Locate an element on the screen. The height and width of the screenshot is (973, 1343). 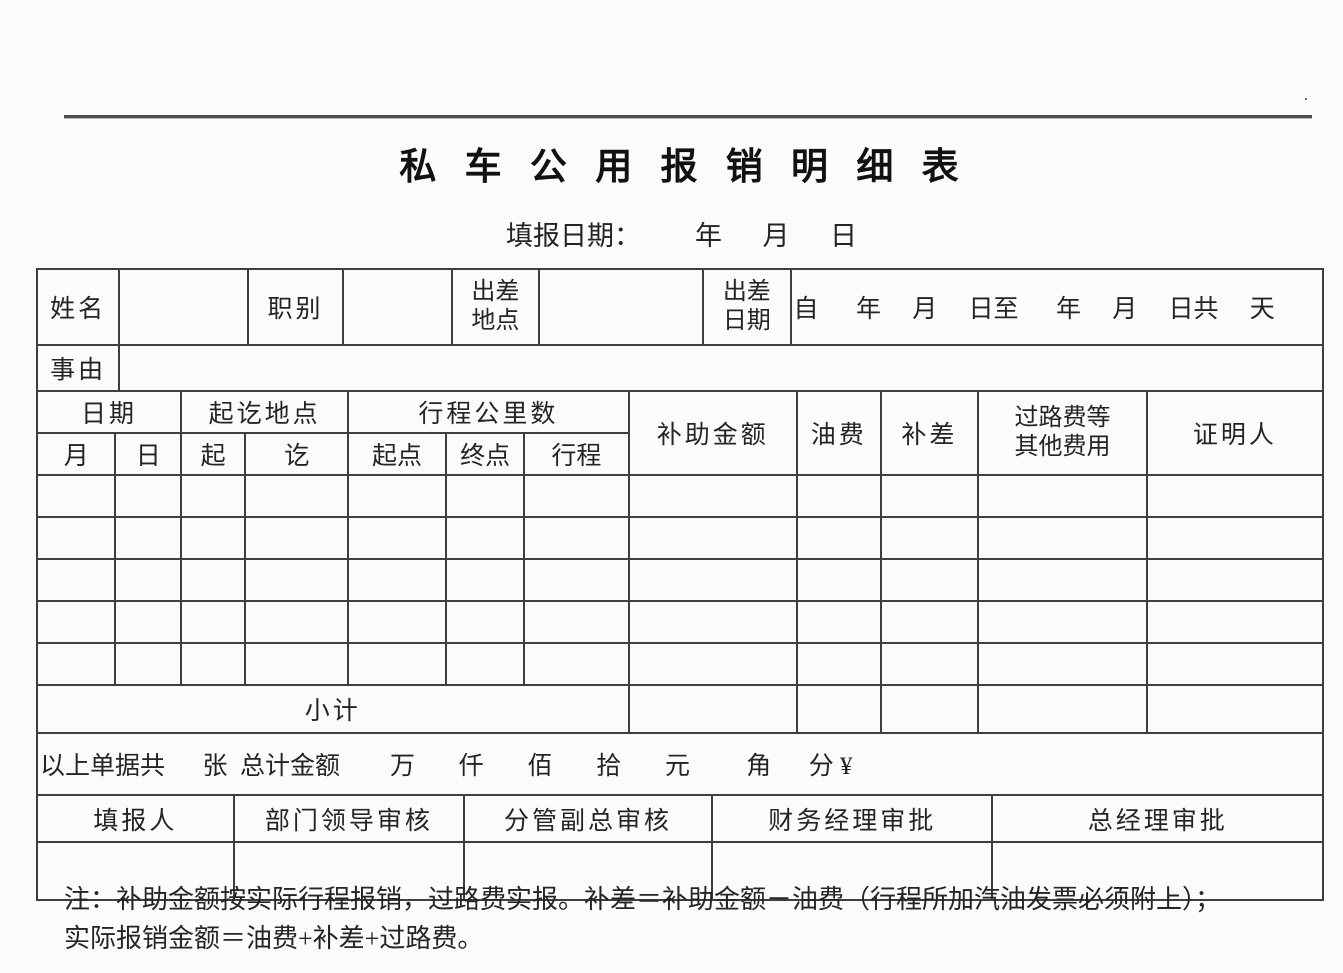
header-route-group: 起讫地点 is located at coordinates (265, 412).